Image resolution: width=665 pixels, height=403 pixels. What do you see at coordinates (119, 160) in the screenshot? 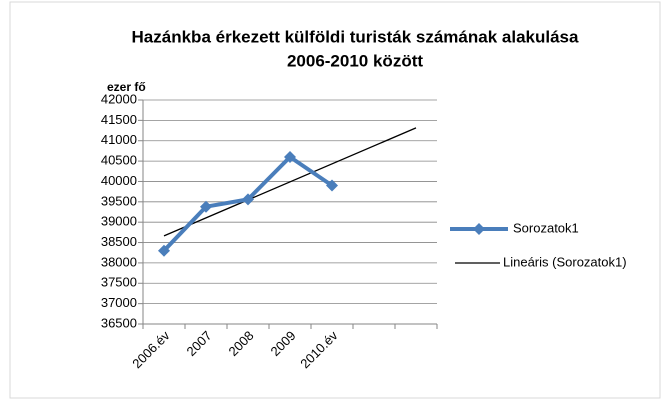
I see `y-tick-label: 40500` at bounding box center [119, 160].